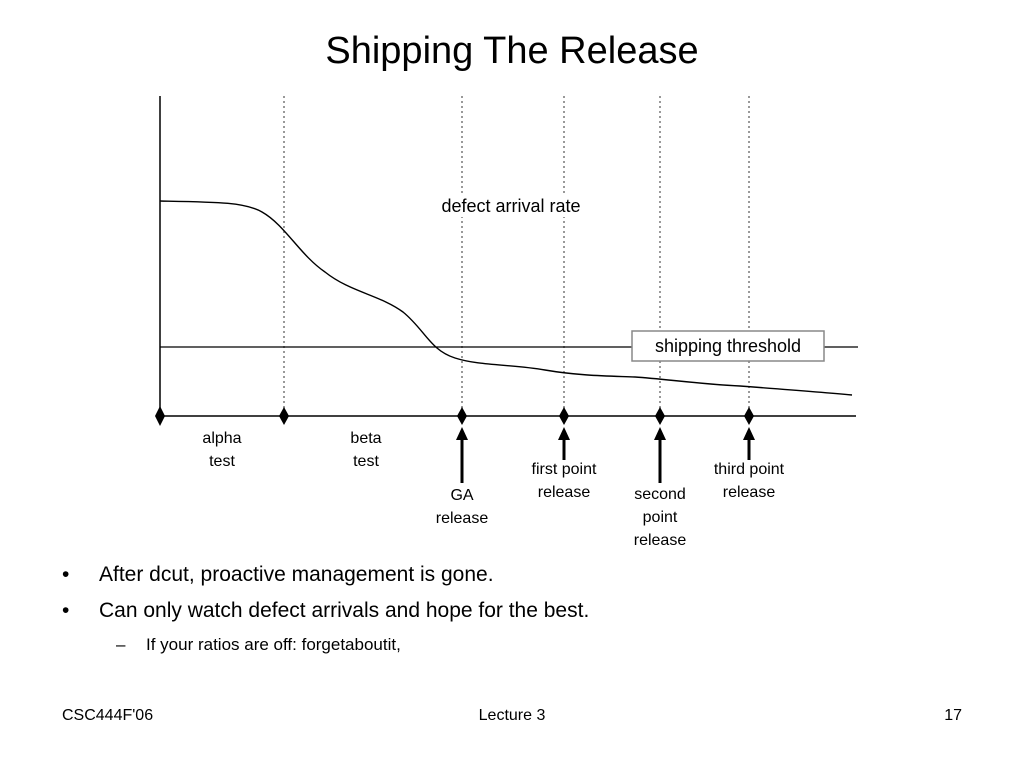 This screenshot has height=768, width=1024. I want to click on milestone-diamond-ga, so click(462, 416).